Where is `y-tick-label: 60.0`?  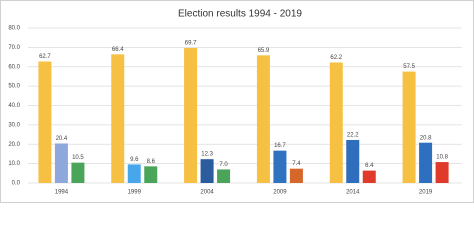
y-tick-label: 60.0 is located at coordinates (14, 67).